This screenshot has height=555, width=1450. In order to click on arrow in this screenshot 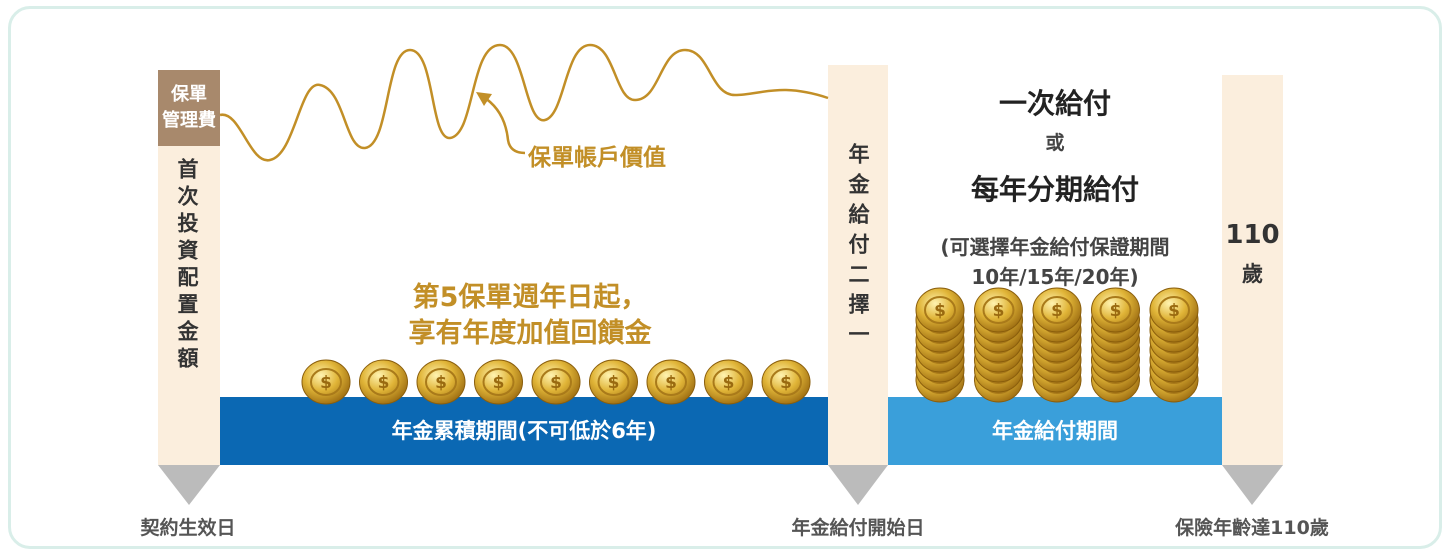, I will do `click(503, 124)`.